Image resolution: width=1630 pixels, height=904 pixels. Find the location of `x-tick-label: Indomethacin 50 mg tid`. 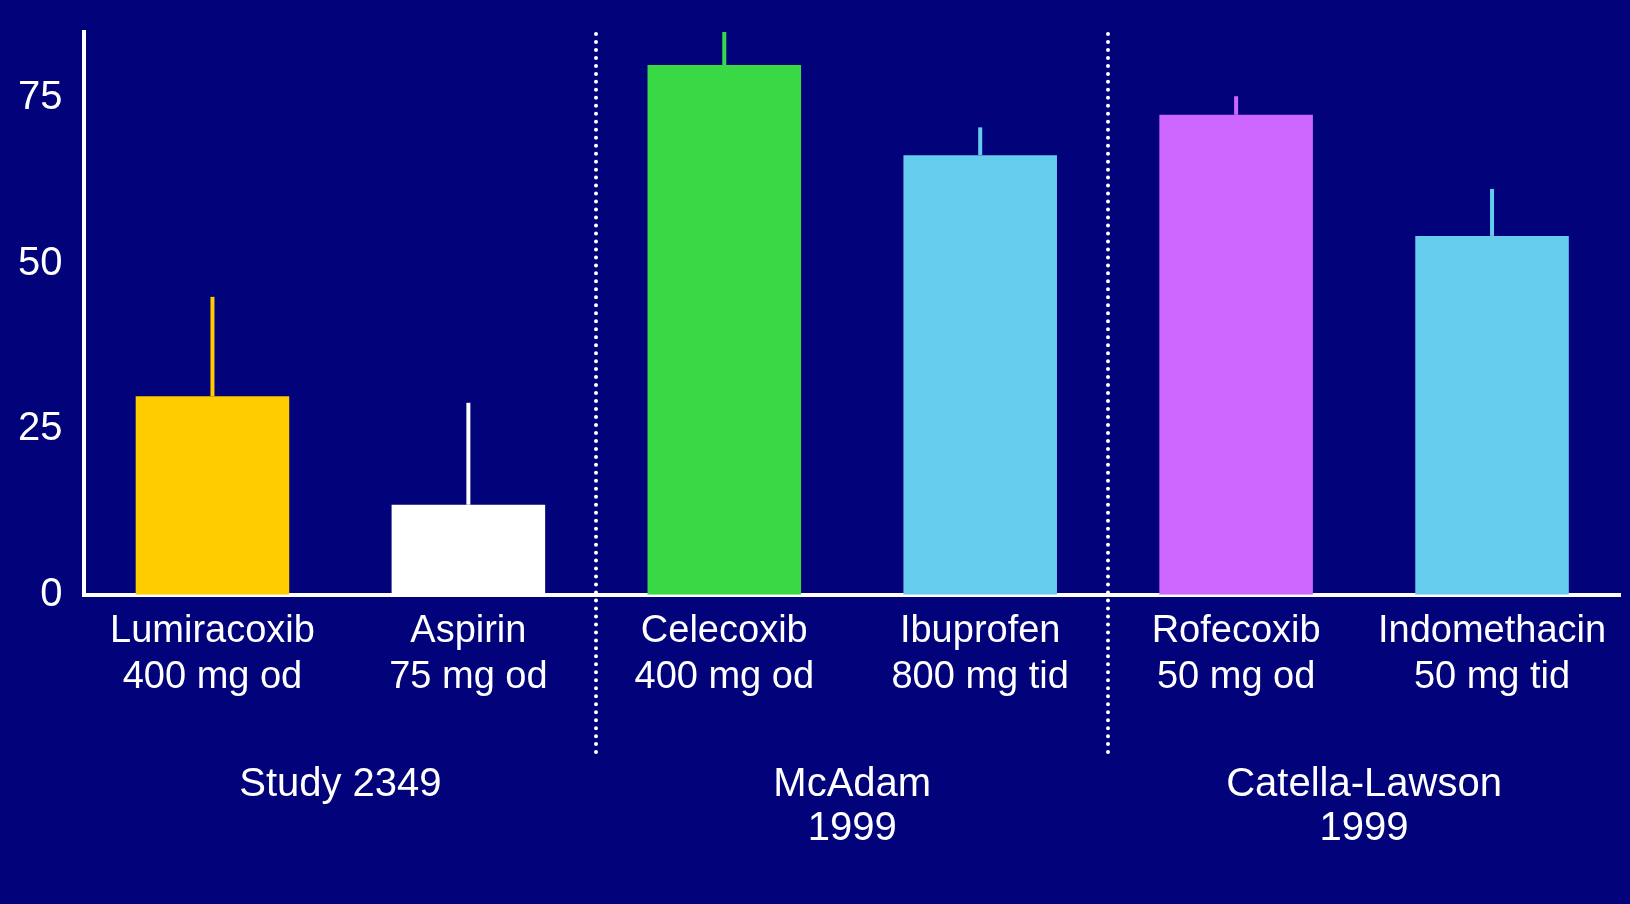

x-tick-label: Indomethacin 50 mg tid is located at coordinates (1492, 652).